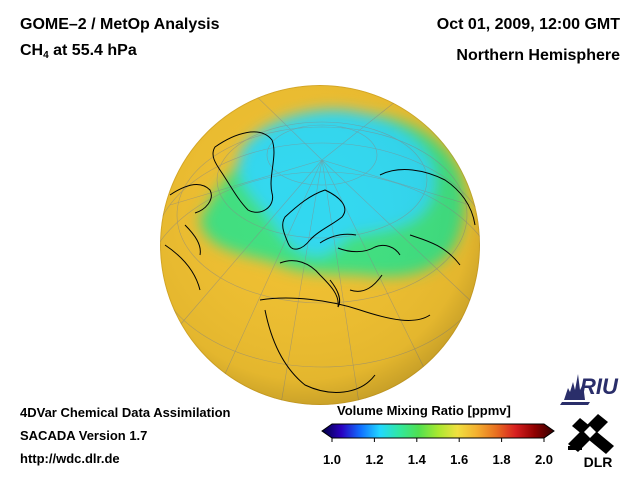 The height and width of the screenshot is (480, 640). What do you see at coordinates (120, 24) in the screenshot?
I see `map-title: GOME–2 / MetOp Analysis` at bounding box center [120, 24].